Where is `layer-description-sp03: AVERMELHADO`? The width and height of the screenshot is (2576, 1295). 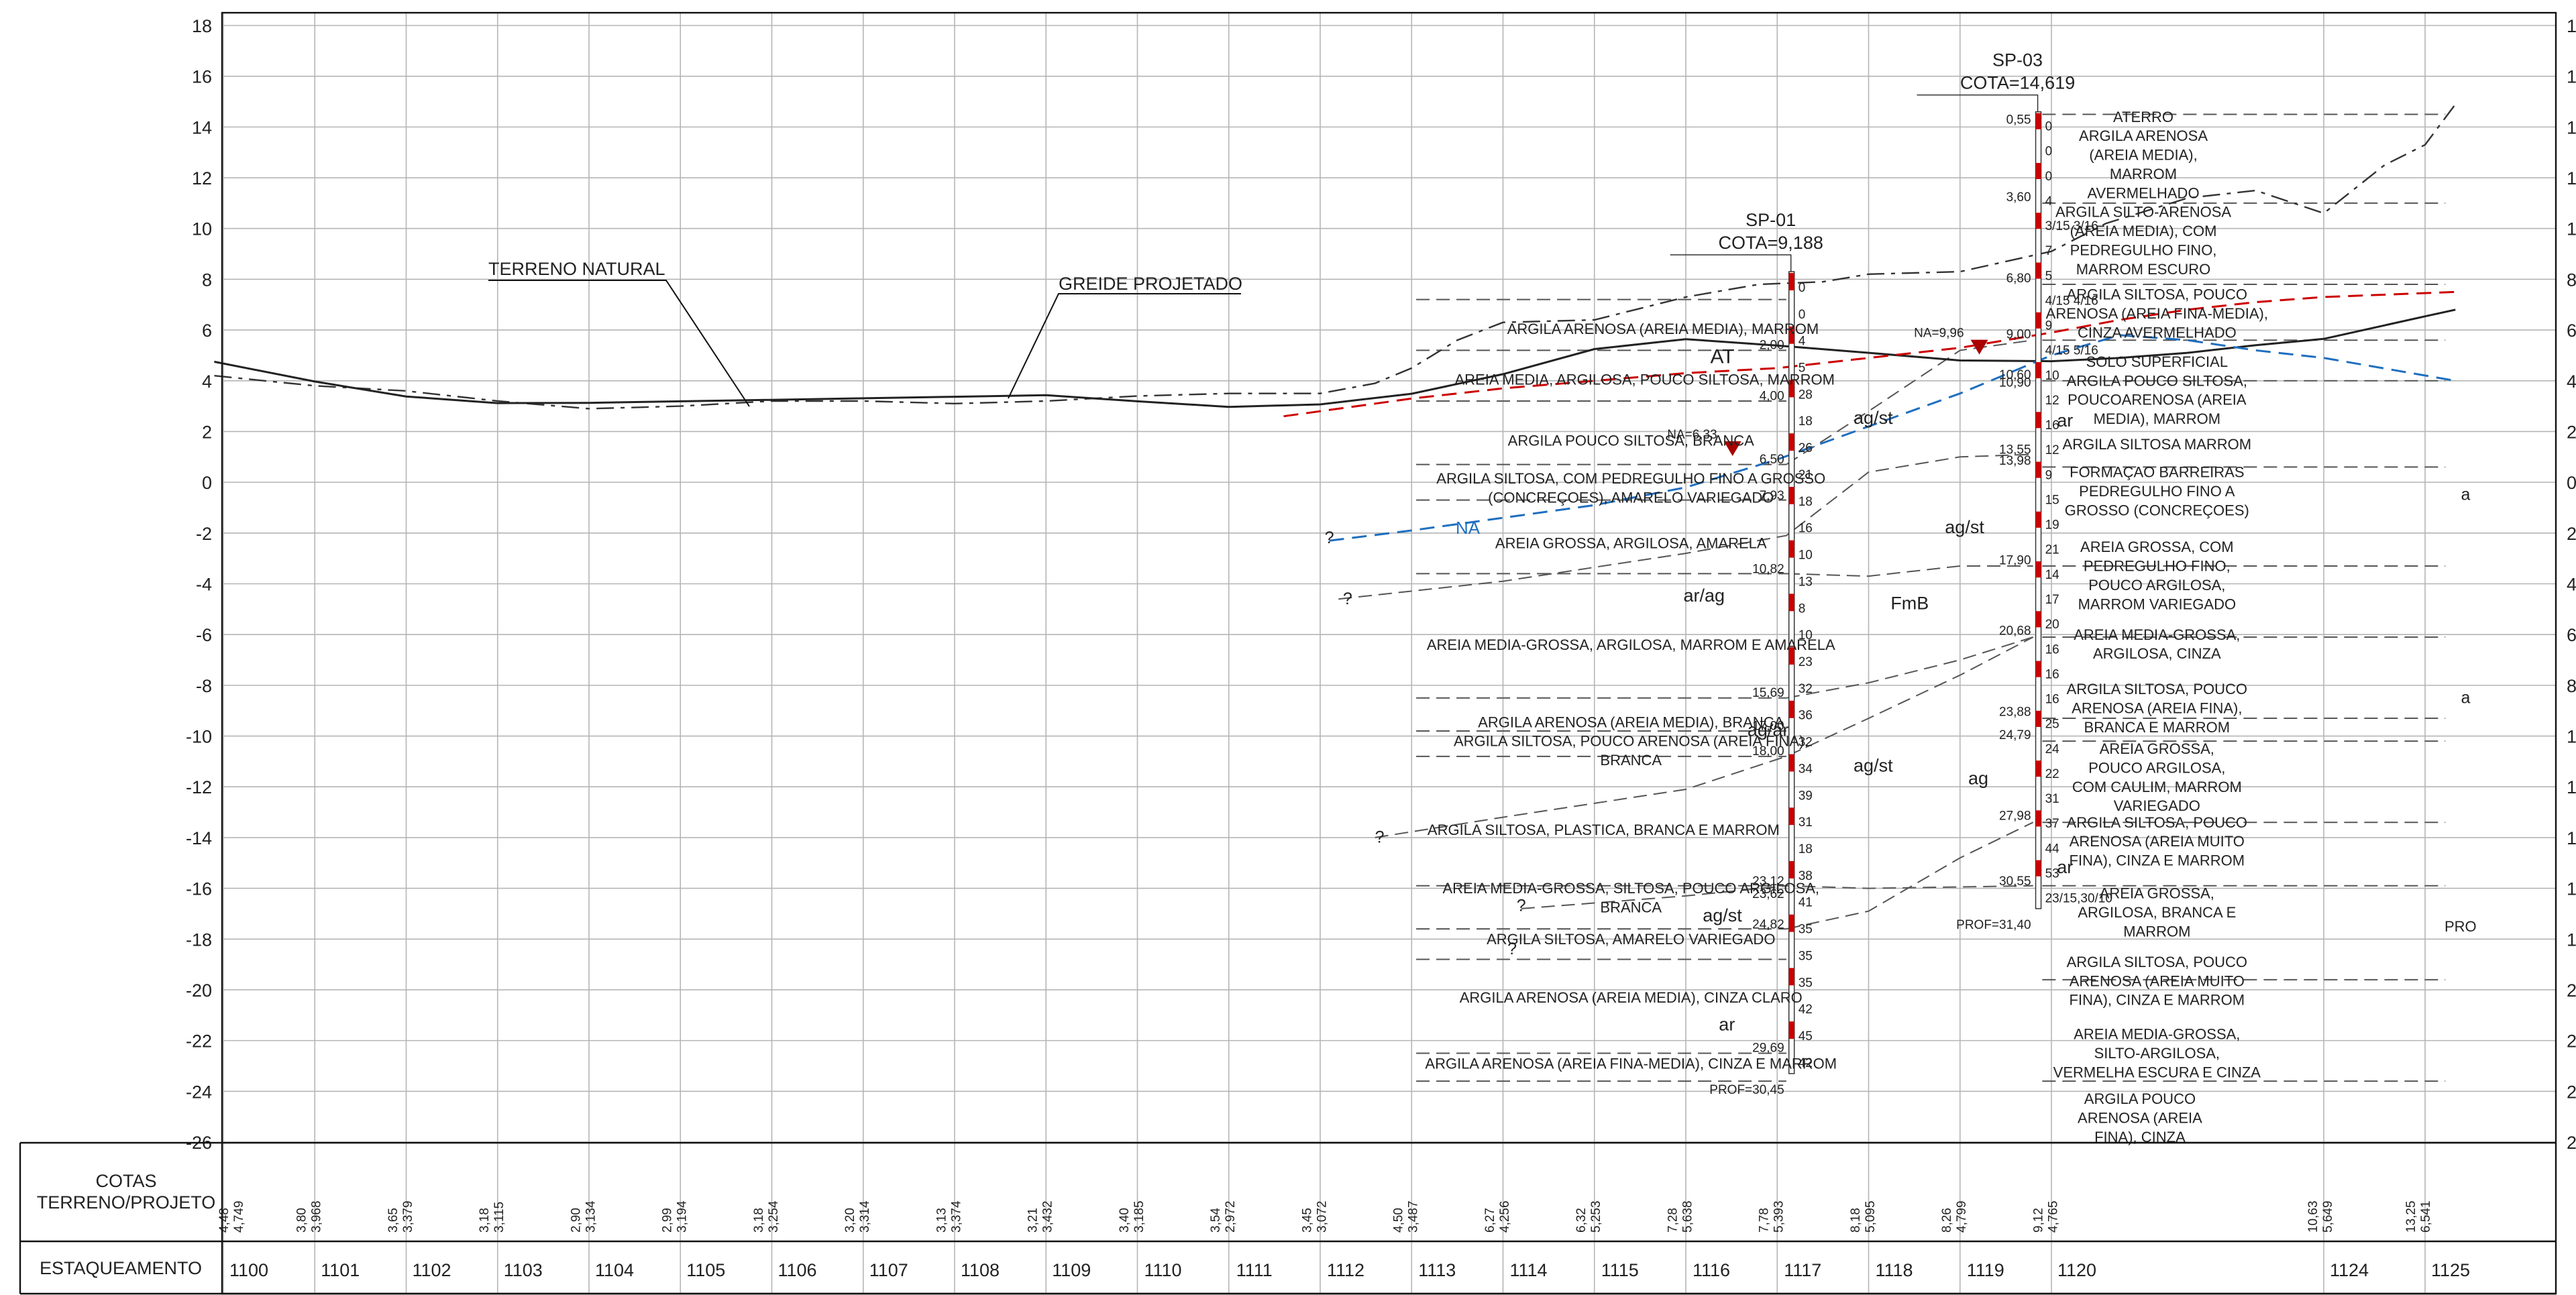
layer-description-sp03: AVERMELHADO is located at coordinates (2143, 192).